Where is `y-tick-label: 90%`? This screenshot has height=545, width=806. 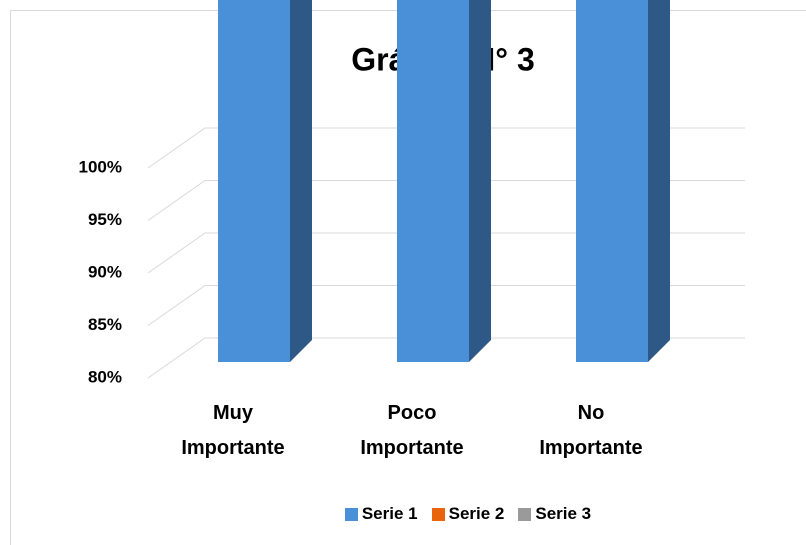
y-tick-label: 90% is located at coordinates (105, 271).